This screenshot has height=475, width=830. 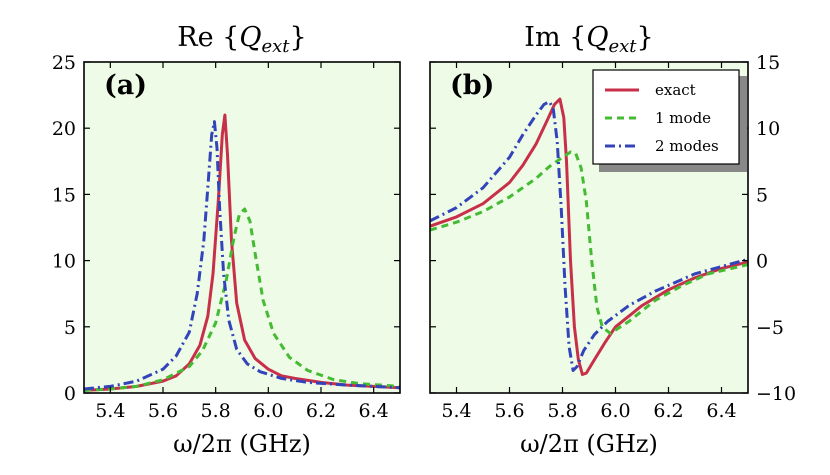 What do you see at coordinates (770, 328) in the screenshot?
I see `y-tick-label: −5` at bounding box center [770, 328].